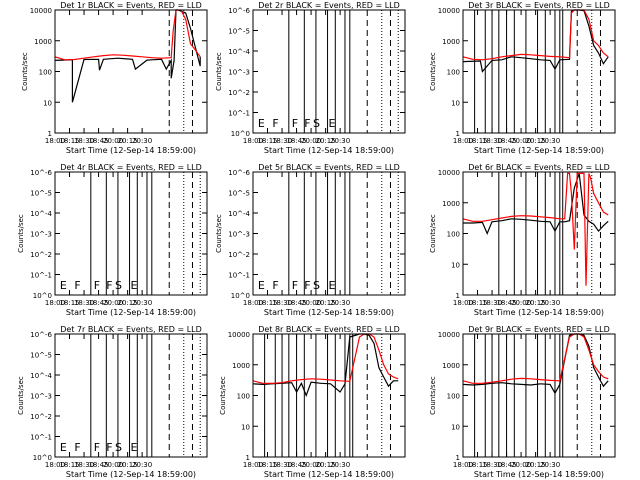 The width and height of the screenshot is (640, 480). I want to click on y-tick-label: 10000, so click(449, 173).